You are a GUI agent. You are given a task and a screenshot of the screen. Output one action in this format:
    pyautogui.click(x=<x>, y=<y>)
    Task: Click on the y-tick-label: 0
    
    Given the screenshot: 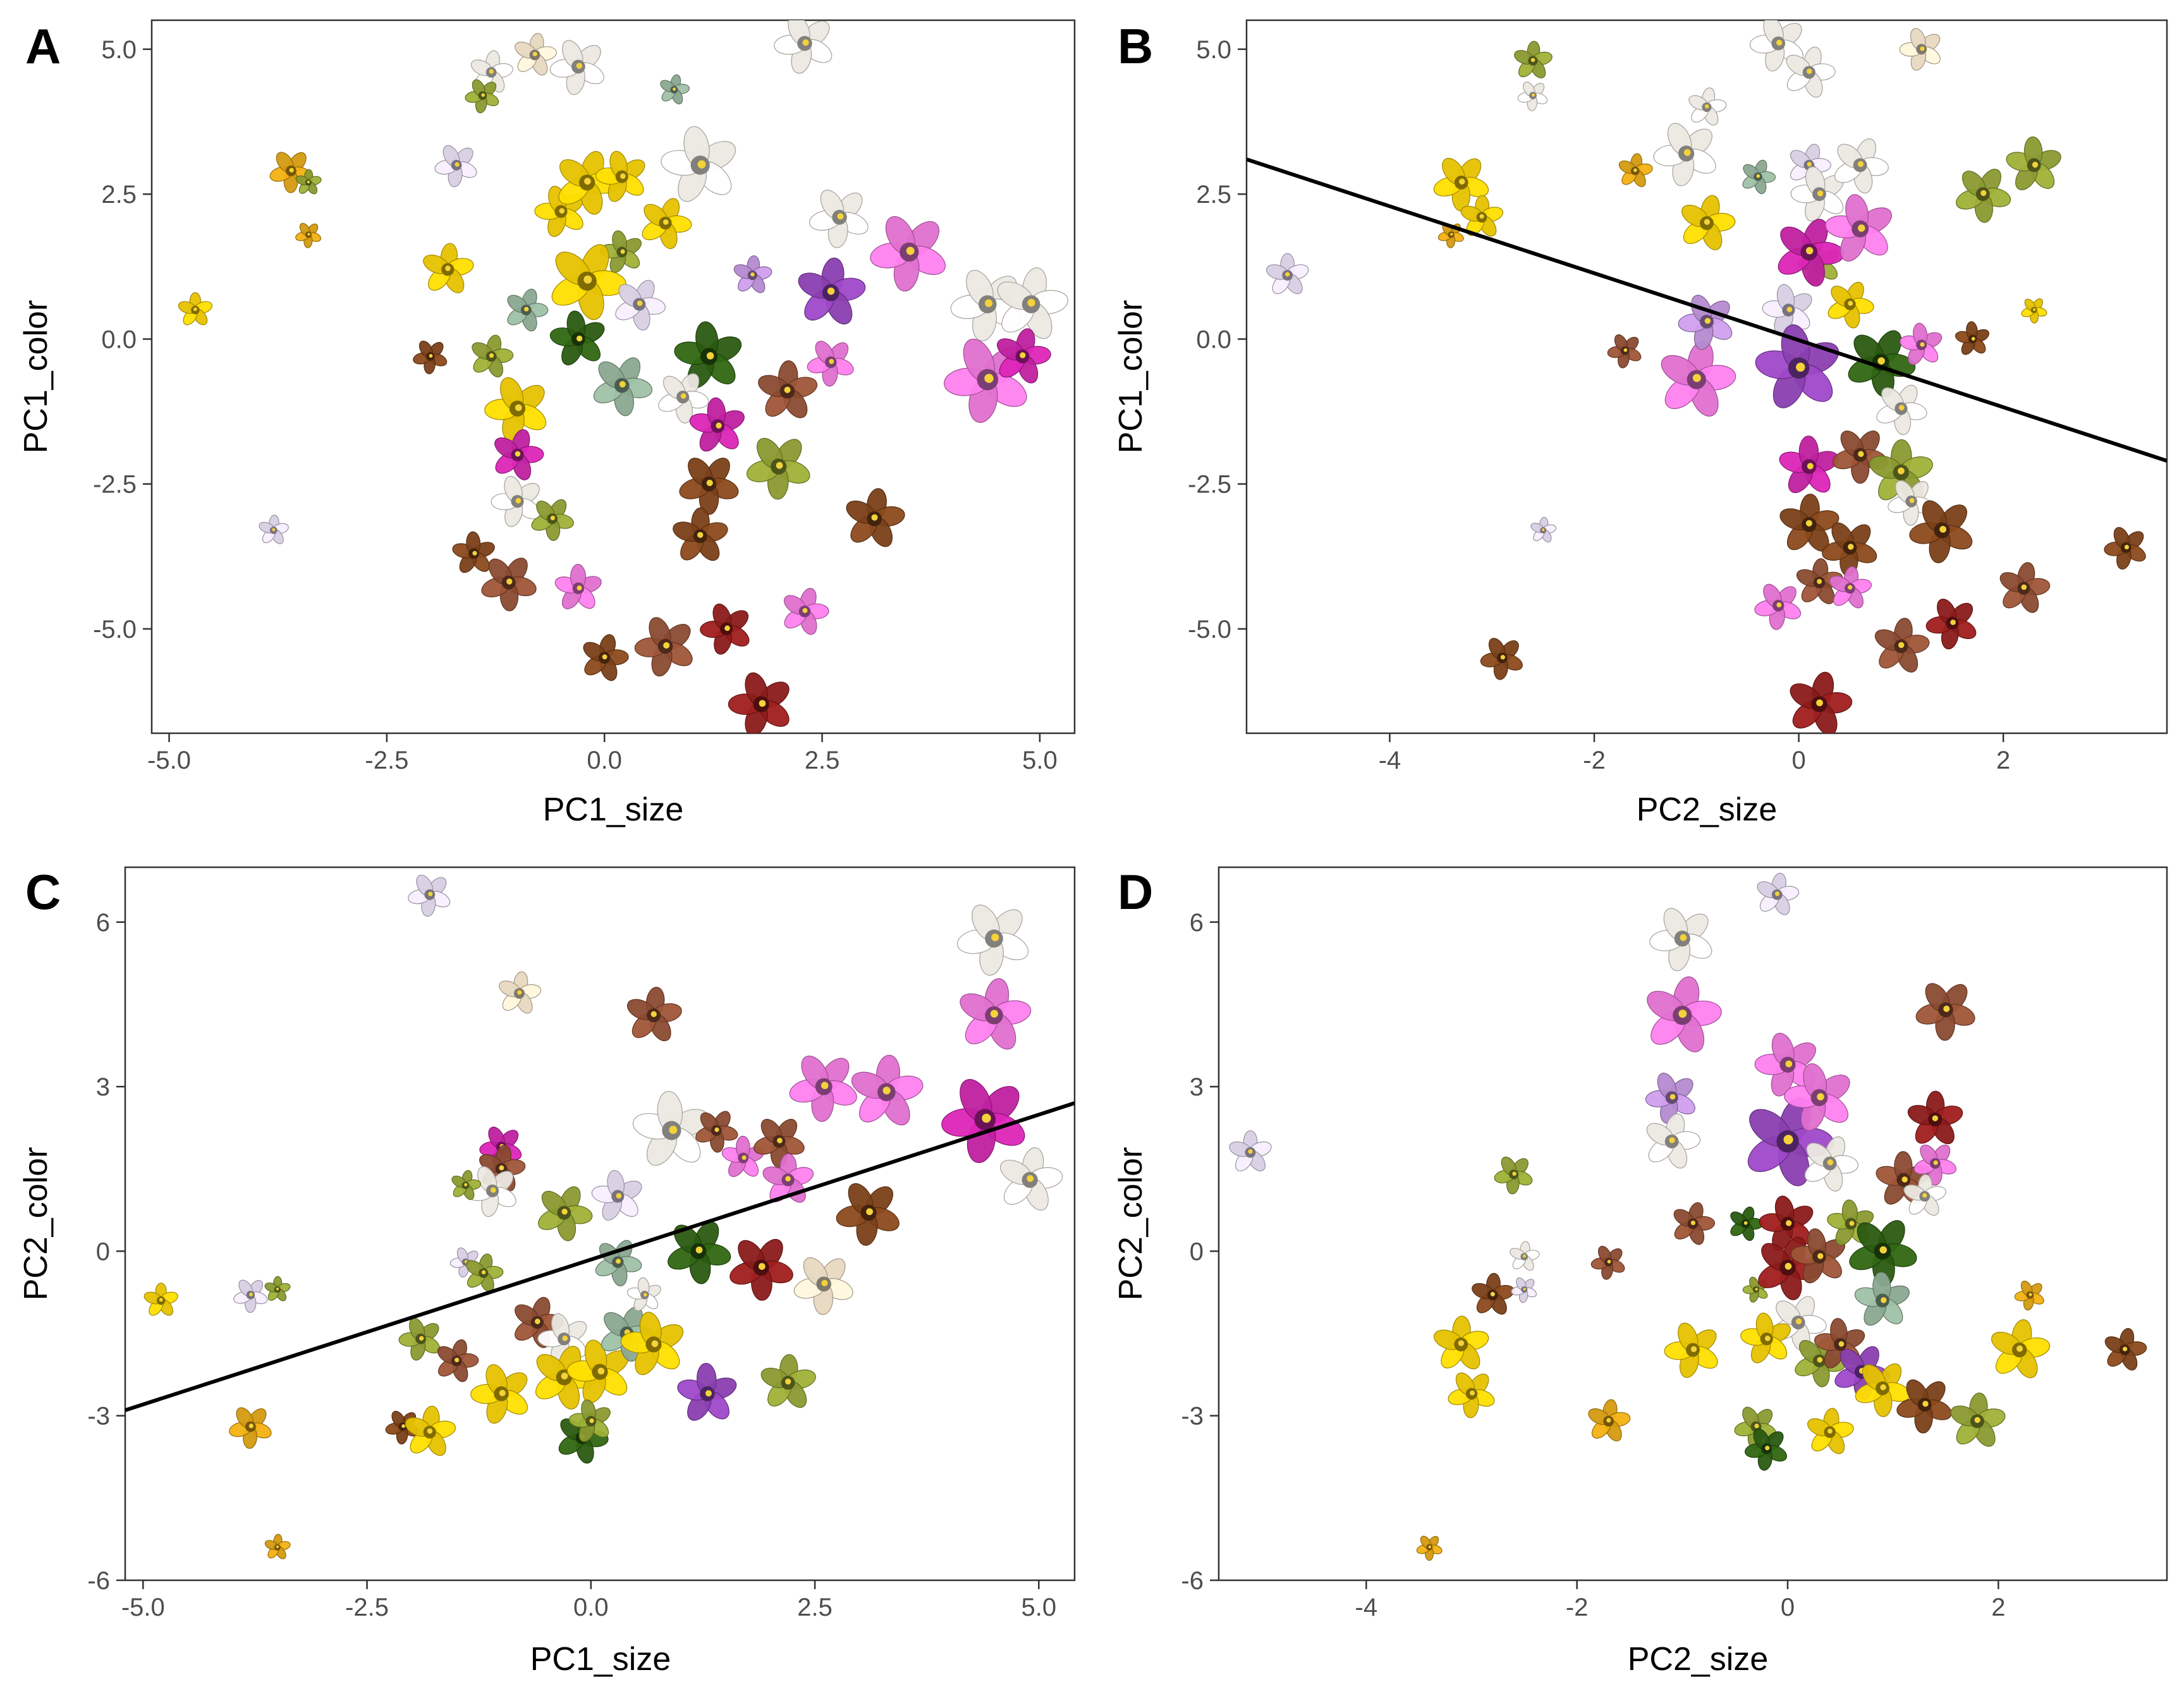 What is the action you would take?
    pyautogui.click(x=1197, y=1251)
    